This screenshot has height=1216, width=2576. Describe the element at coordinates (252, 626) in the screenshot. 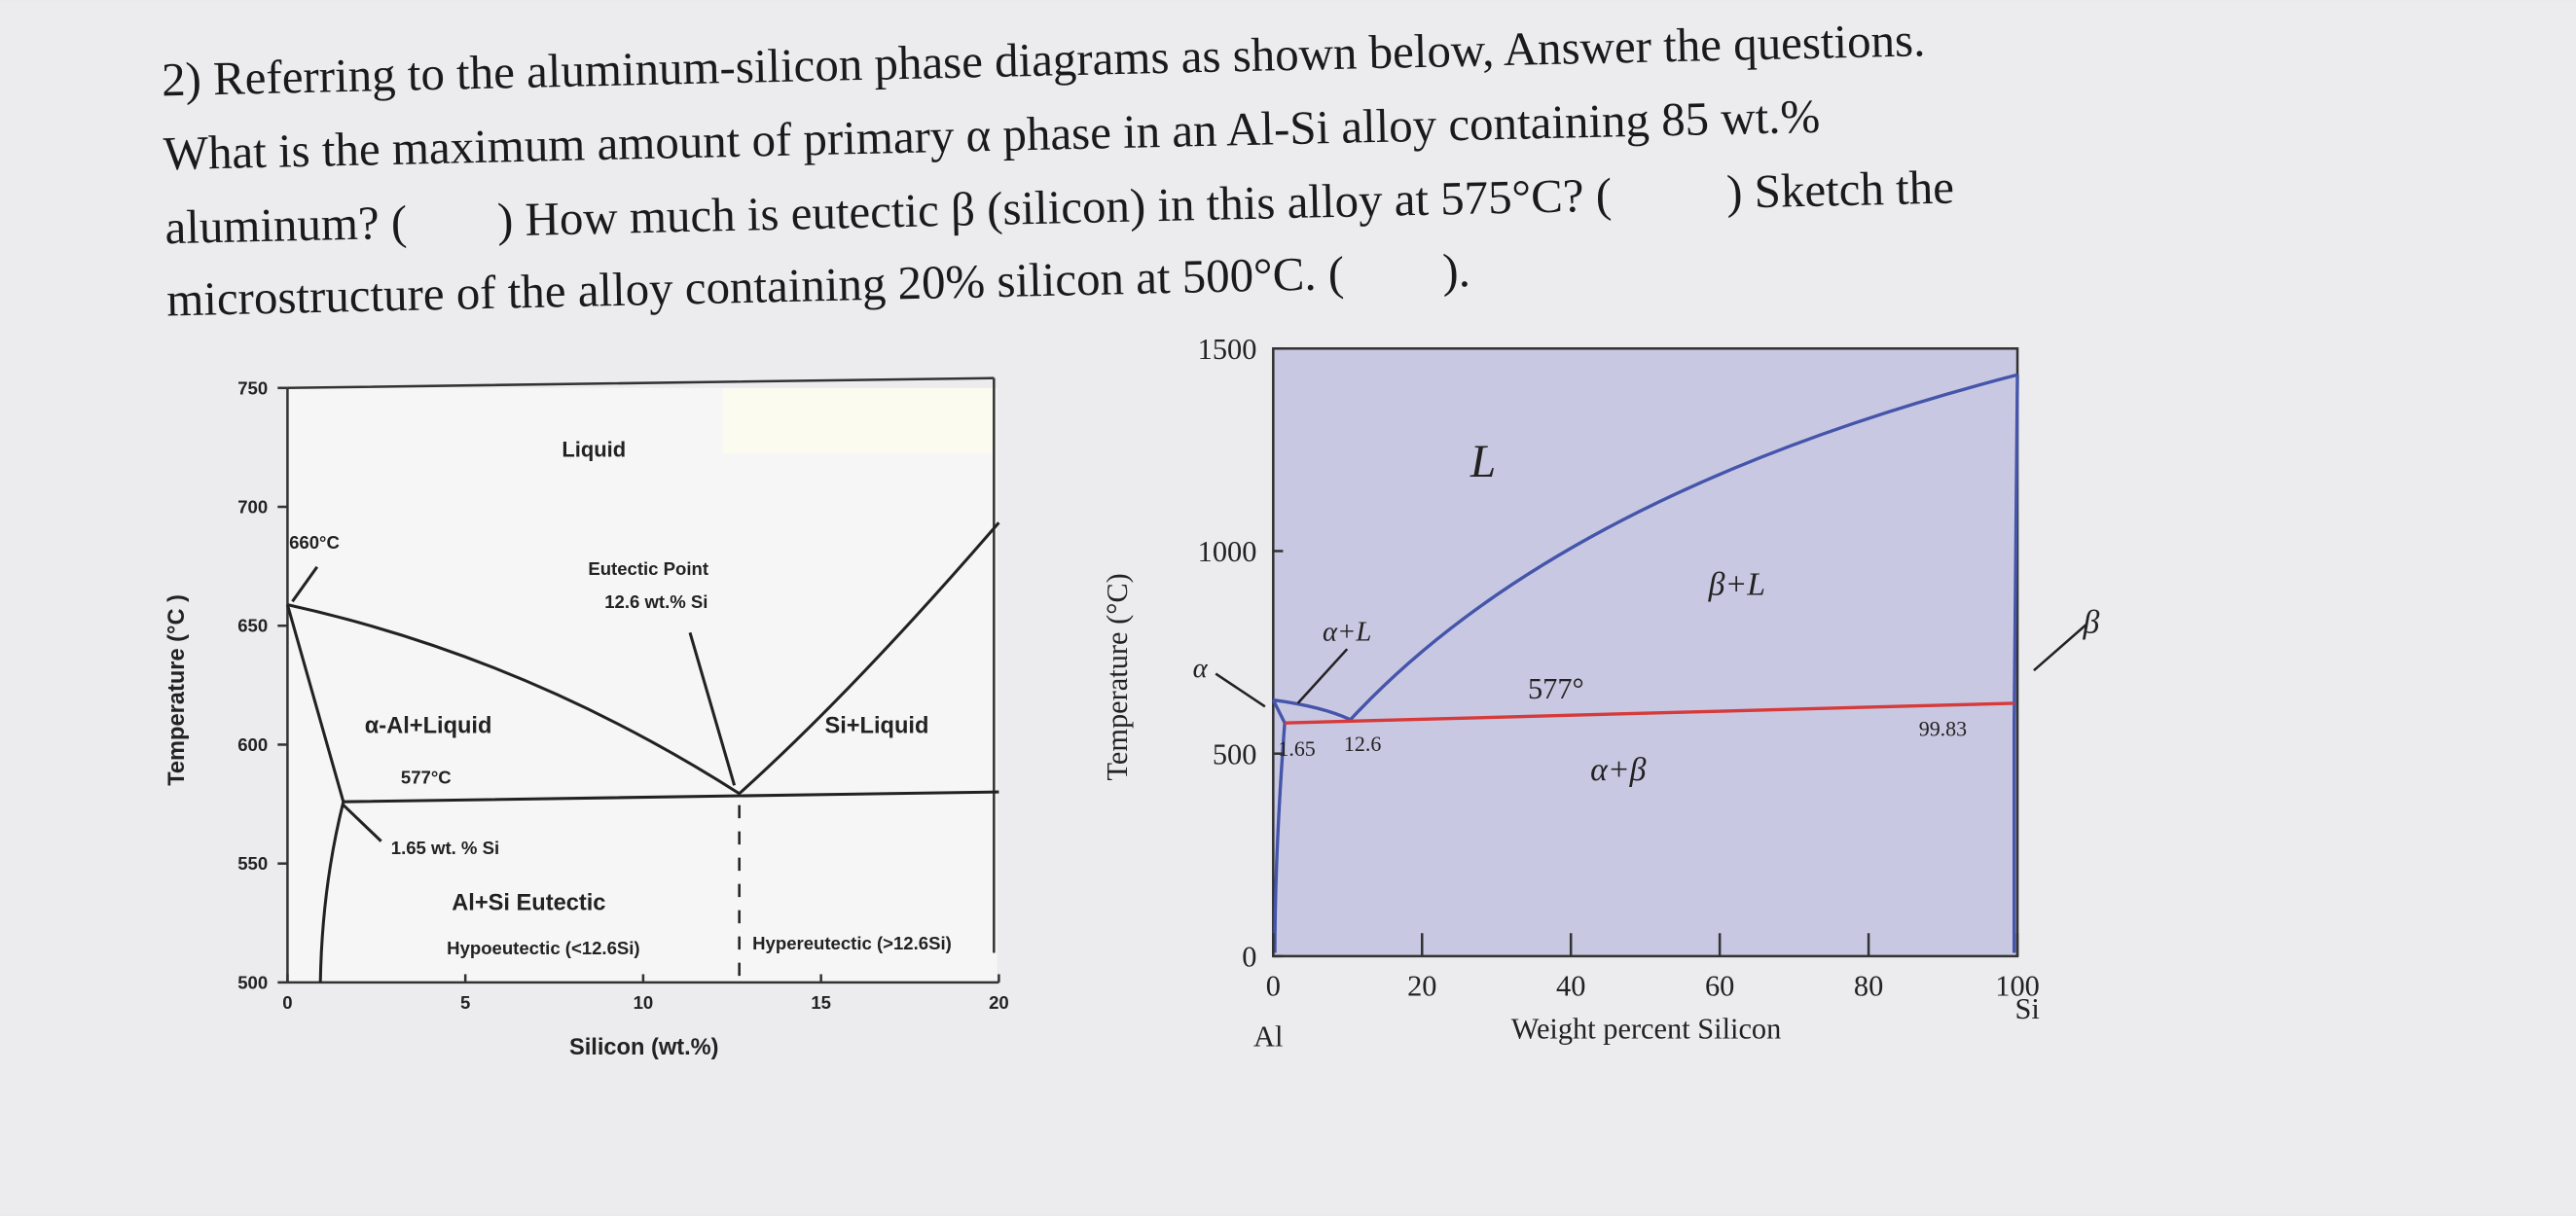

I see `y-tick-label: 650` at that location.